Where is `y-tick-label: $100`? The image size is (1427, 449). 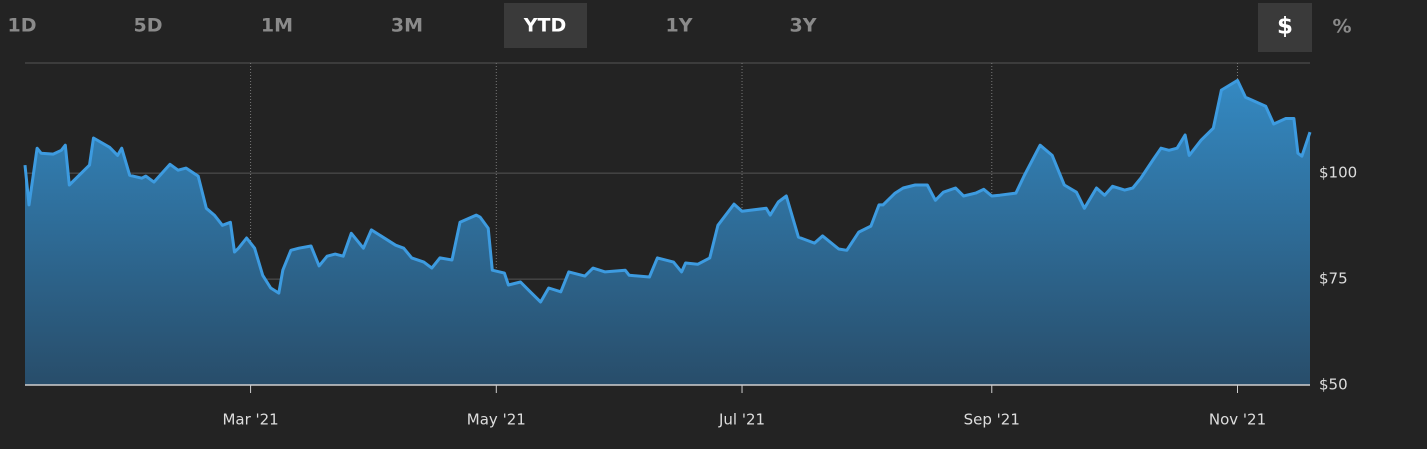
y-tick-label: $100 is located at coordinates (1338, 173).